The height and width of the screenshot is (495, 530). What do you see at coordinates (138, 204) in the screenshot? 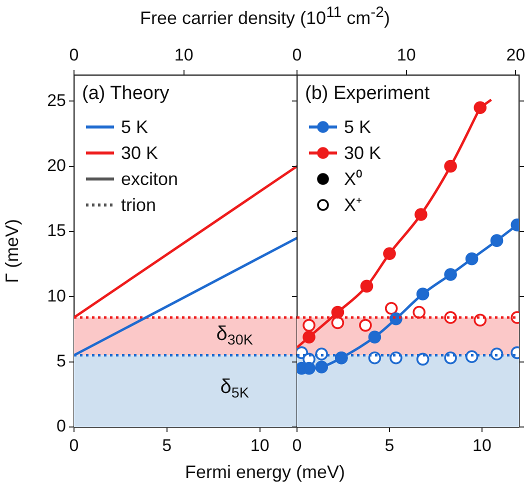
I see `legend-label: trion` at bounding box center [138, 204].